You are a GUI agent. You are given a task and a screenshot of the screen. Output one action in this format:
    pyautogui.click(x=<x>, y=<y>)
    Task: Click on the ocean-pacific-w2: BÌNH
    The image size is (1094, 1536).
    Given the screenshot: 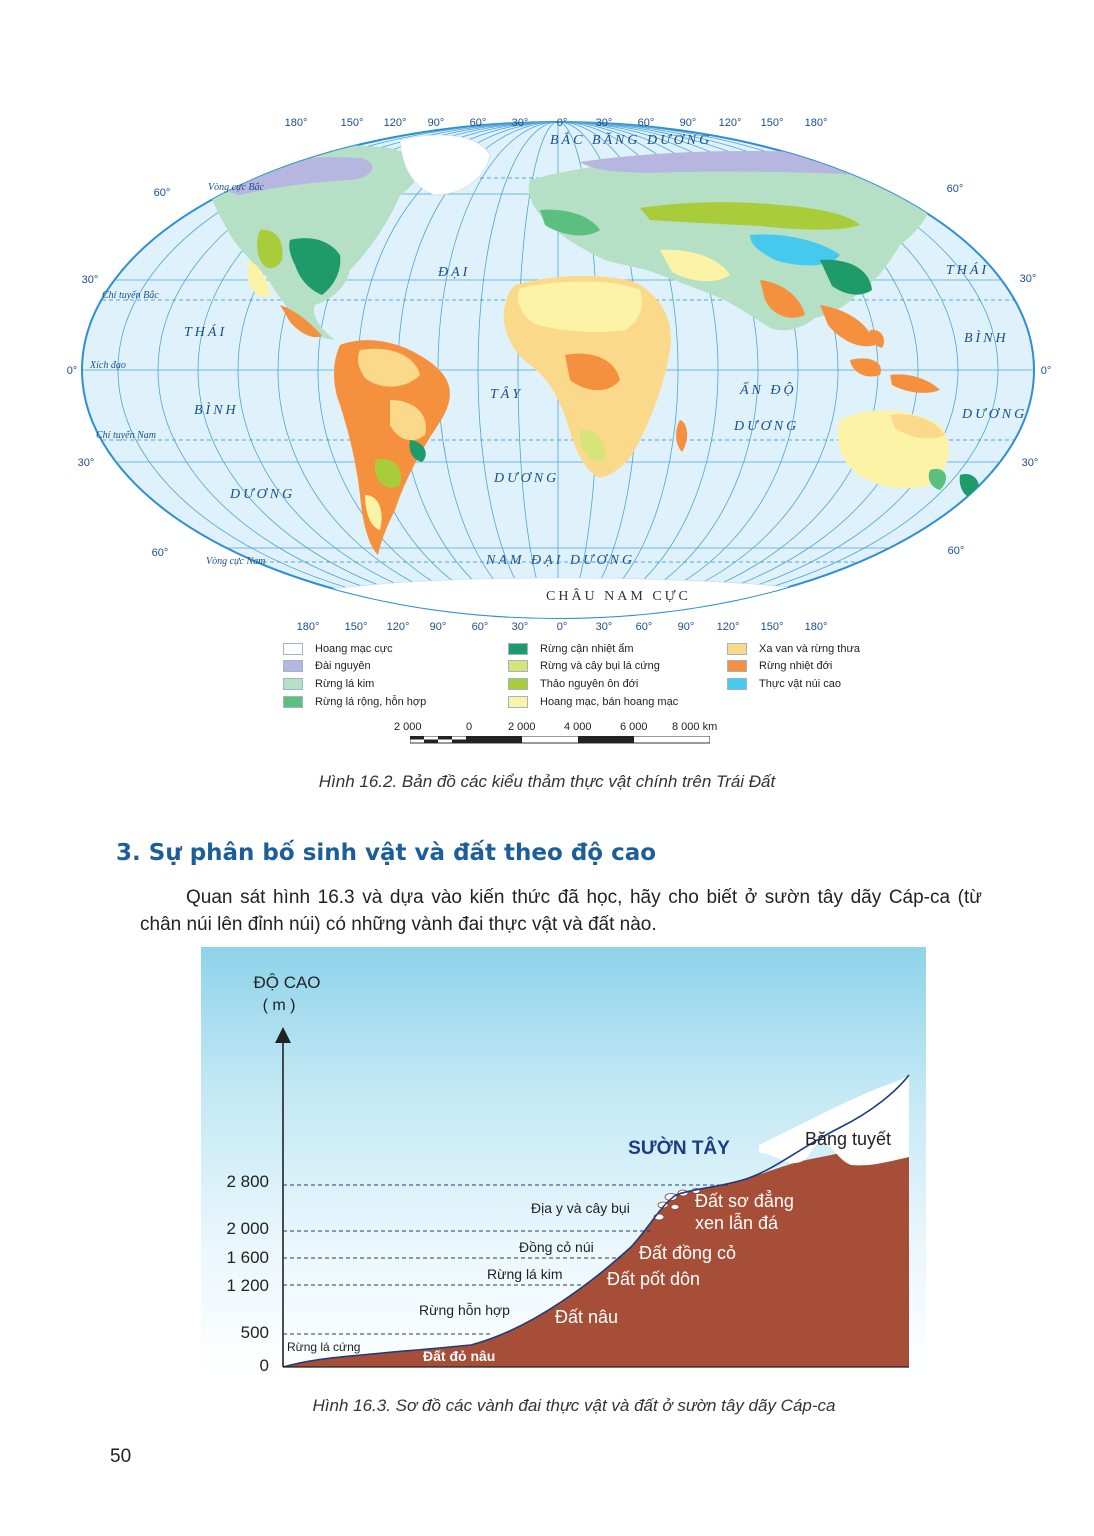 What is the action you would take?
    pyautogui.click(x=216, y=409)
    